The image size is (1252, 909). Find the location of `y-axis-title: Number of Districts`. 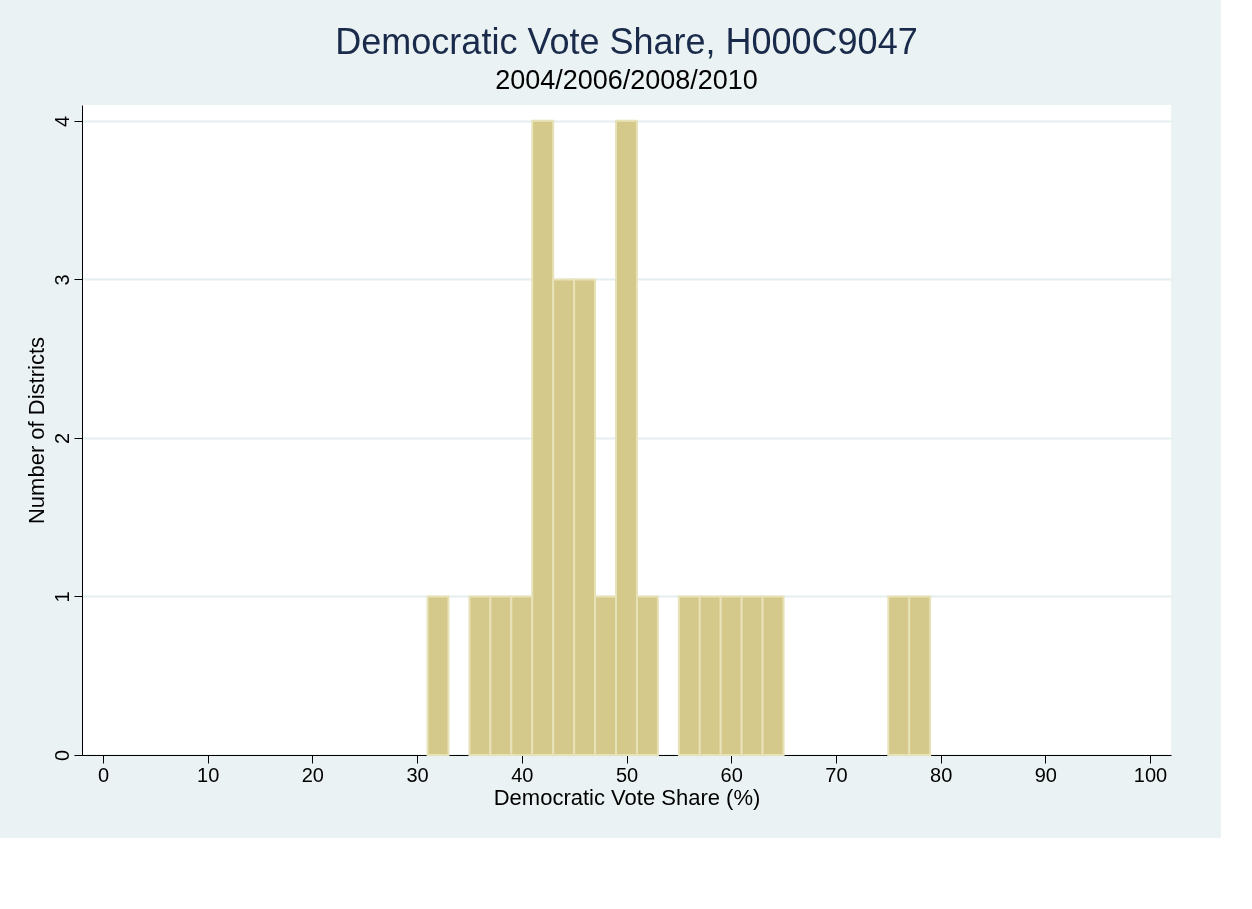

y-axis-title: Number of Districts is located at coordinates (36, 430).